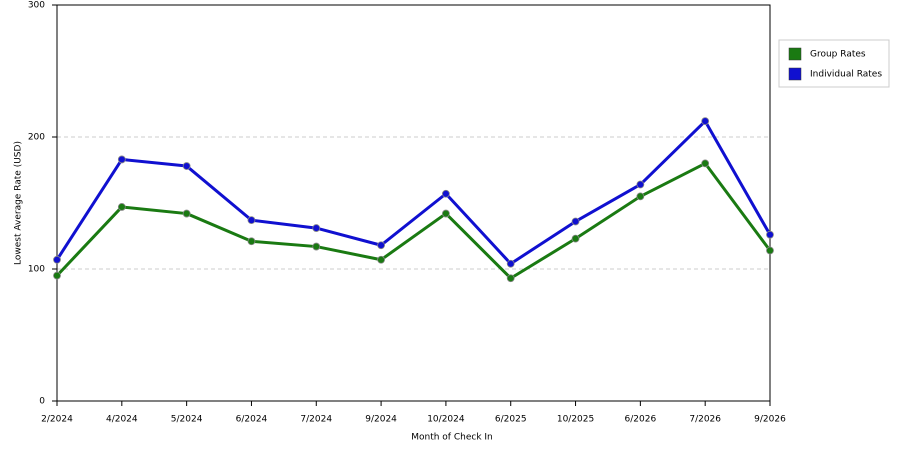 The height and width of the screenshot is (454, 900). What do you see at coordinates (452, 438) in the screenshot?
I see `x-axis-title: Month of Check In` at bounding box center [452, 438].